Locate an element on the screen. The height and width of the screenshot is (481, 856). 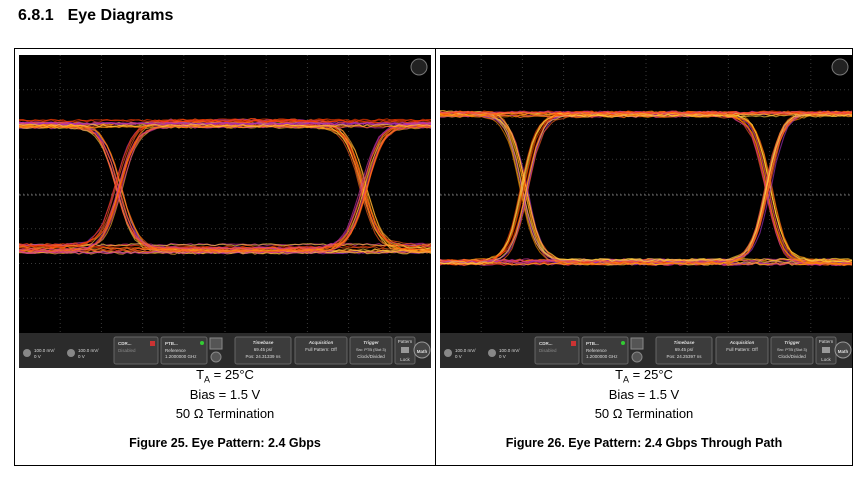
timebase-pos: Pos: 24.25397 ns is located at coordinates (684, 356).